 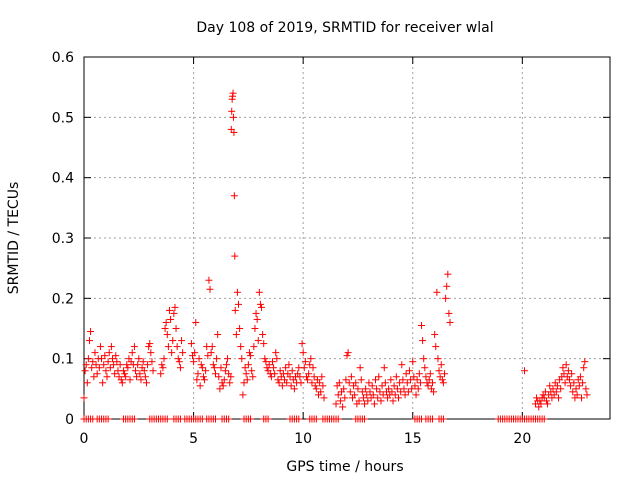 What do you see at coordinates (522, 439) in the screenshot?
I see `x-tick-label: 20` at bounding box center [522, 439].